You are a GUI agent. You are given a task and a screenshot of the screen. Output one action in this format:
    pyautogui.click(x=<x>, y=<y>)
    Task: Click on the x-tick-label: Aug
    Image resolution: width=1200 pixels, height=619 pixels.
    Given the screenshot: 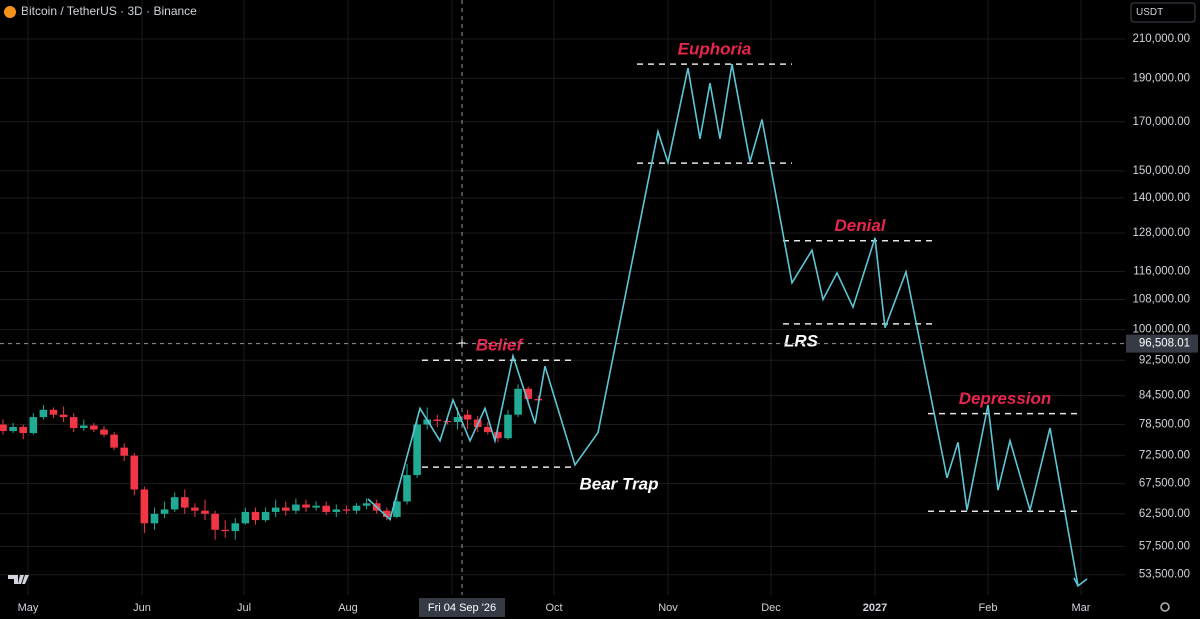 What is the action you would take?
    pyautogui.click(x=348, y=608)
    